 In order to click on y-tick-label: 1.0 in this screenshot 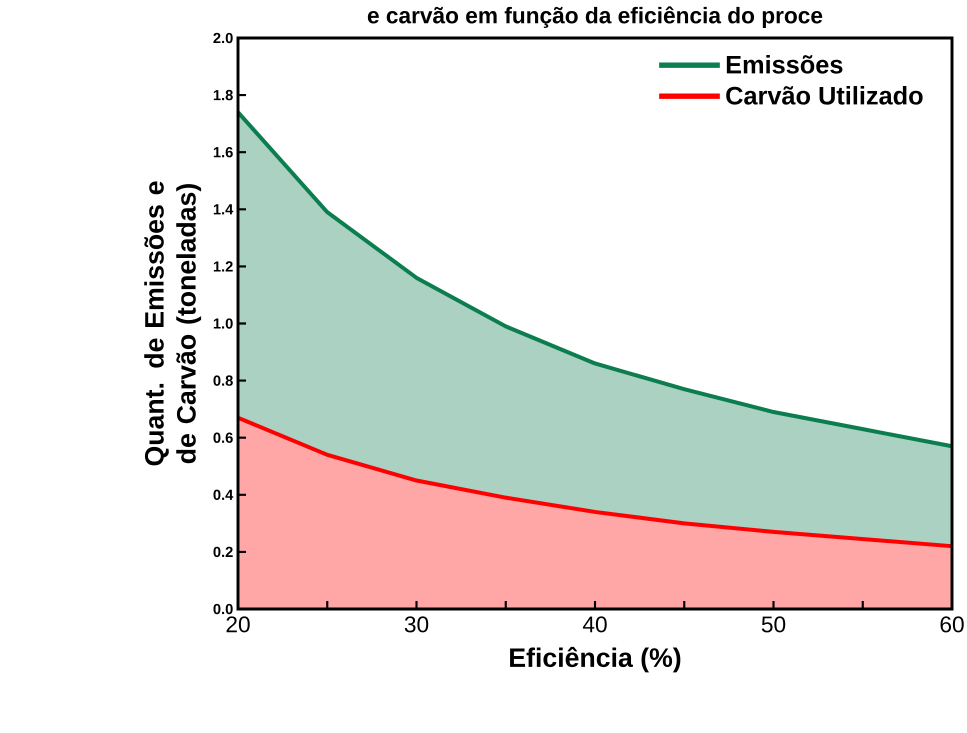, I will do `click(223, 323)`.